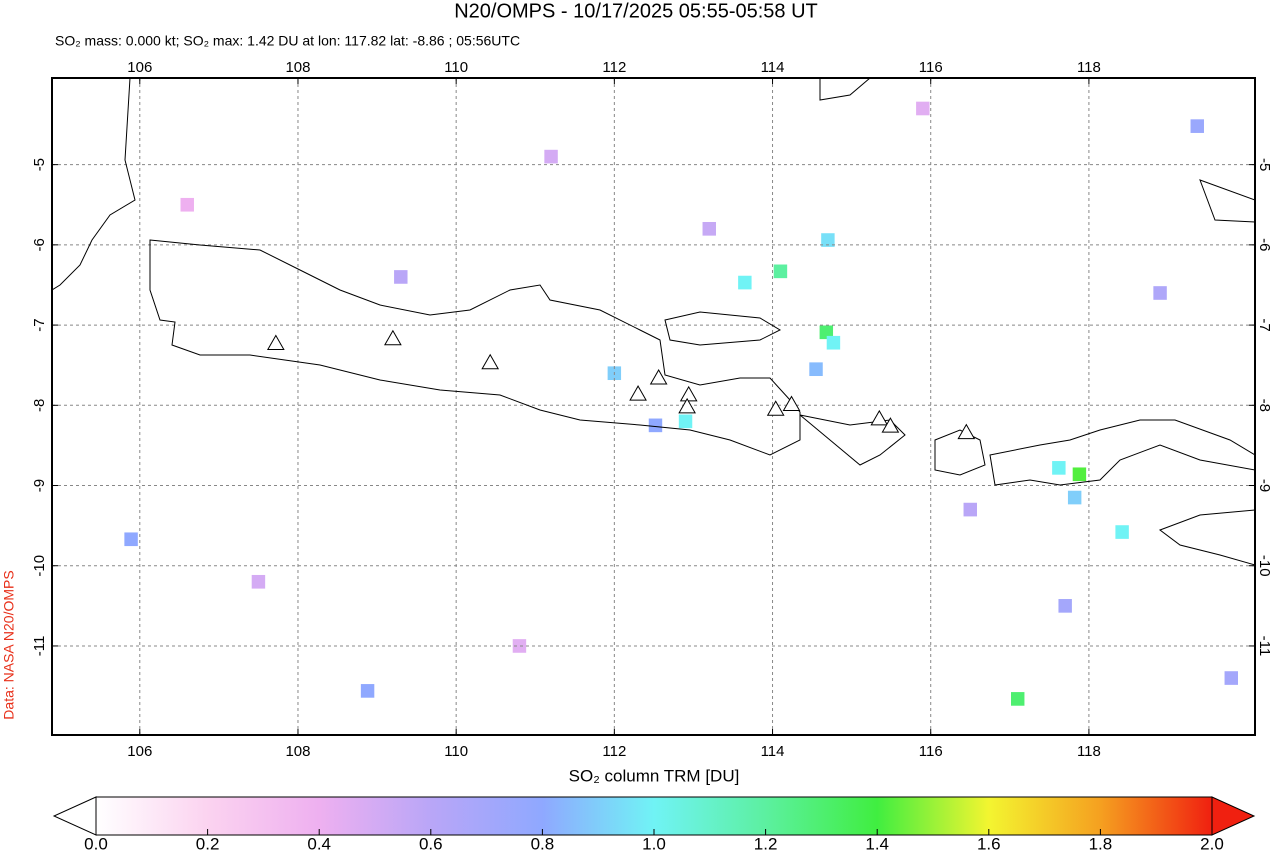 The image size is (1272, 858). What do you see at coordinates (621, 384) in the screenshot?
I see `volcano-layer` at bounding box center [621, 384].